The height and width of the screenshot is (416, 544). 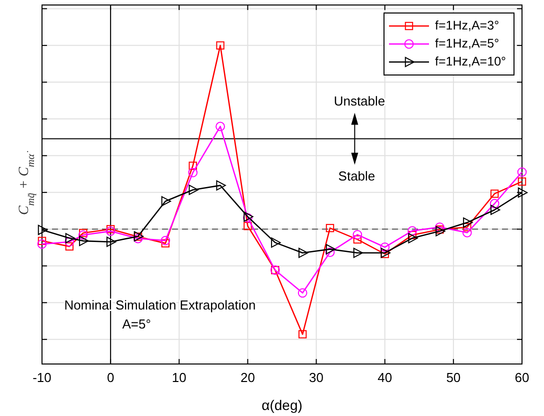 I want to click on legend-label: f=1Hz,A=10°, so click(x=470, y=61).